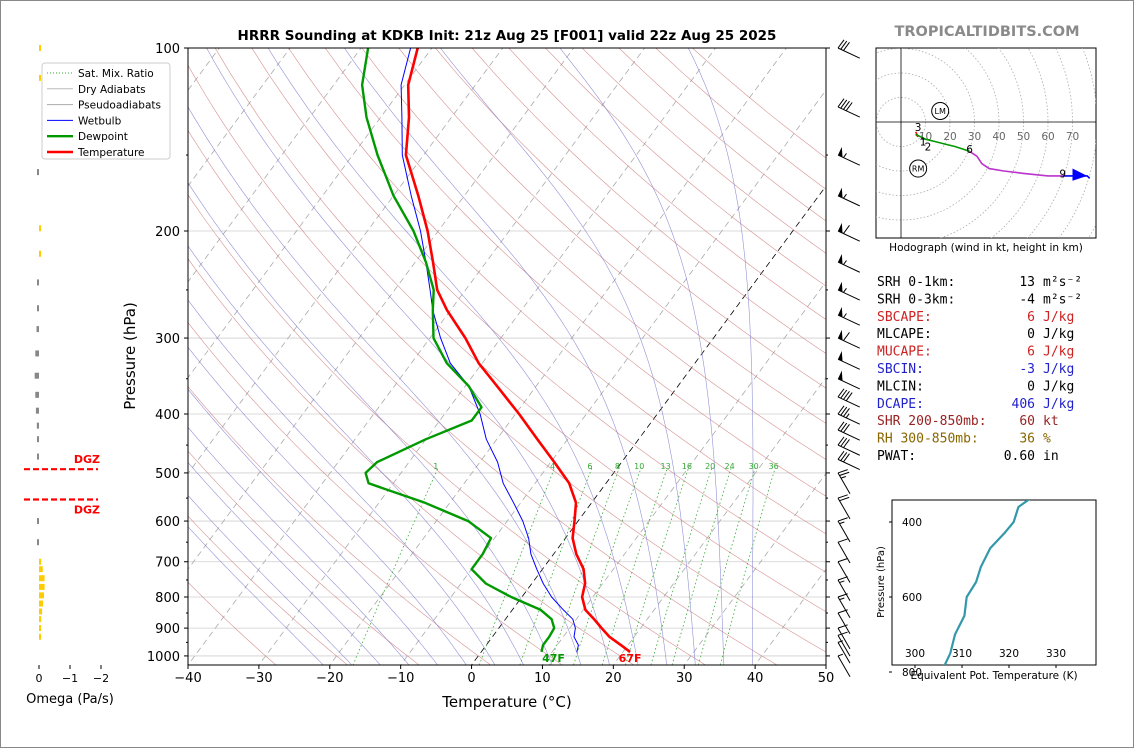  I want to click on y-tick-label: 900, so click(167, 629).